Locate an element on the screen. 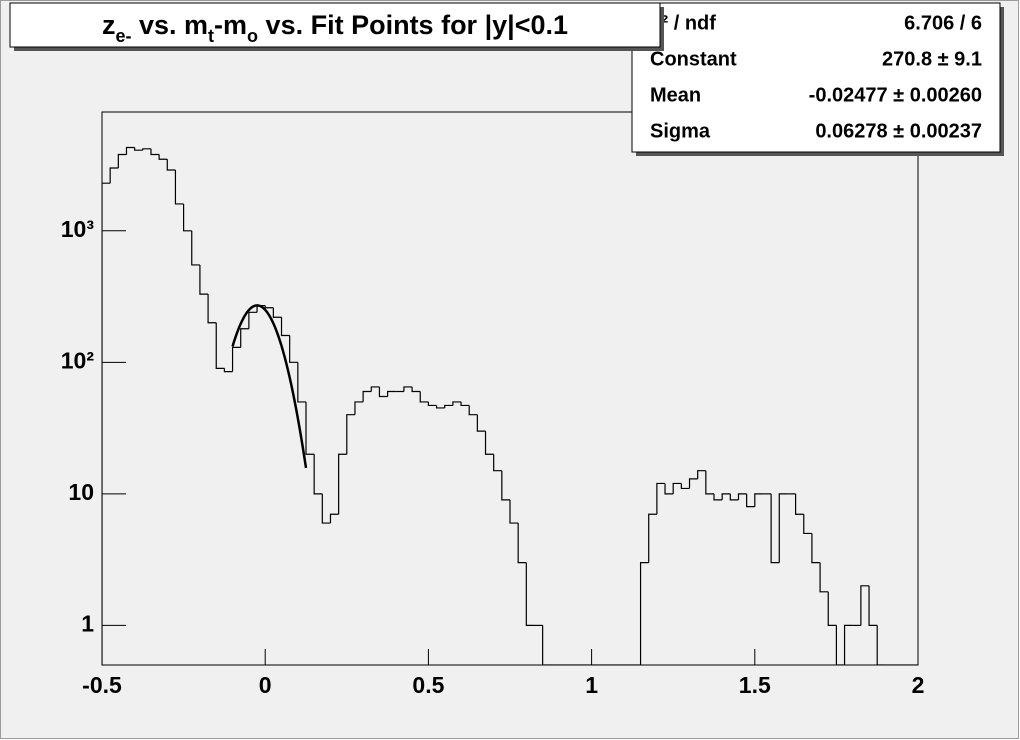 The height and width of the screenshot is (740, 1020). stats-panel is located at coordinates (816, 77).